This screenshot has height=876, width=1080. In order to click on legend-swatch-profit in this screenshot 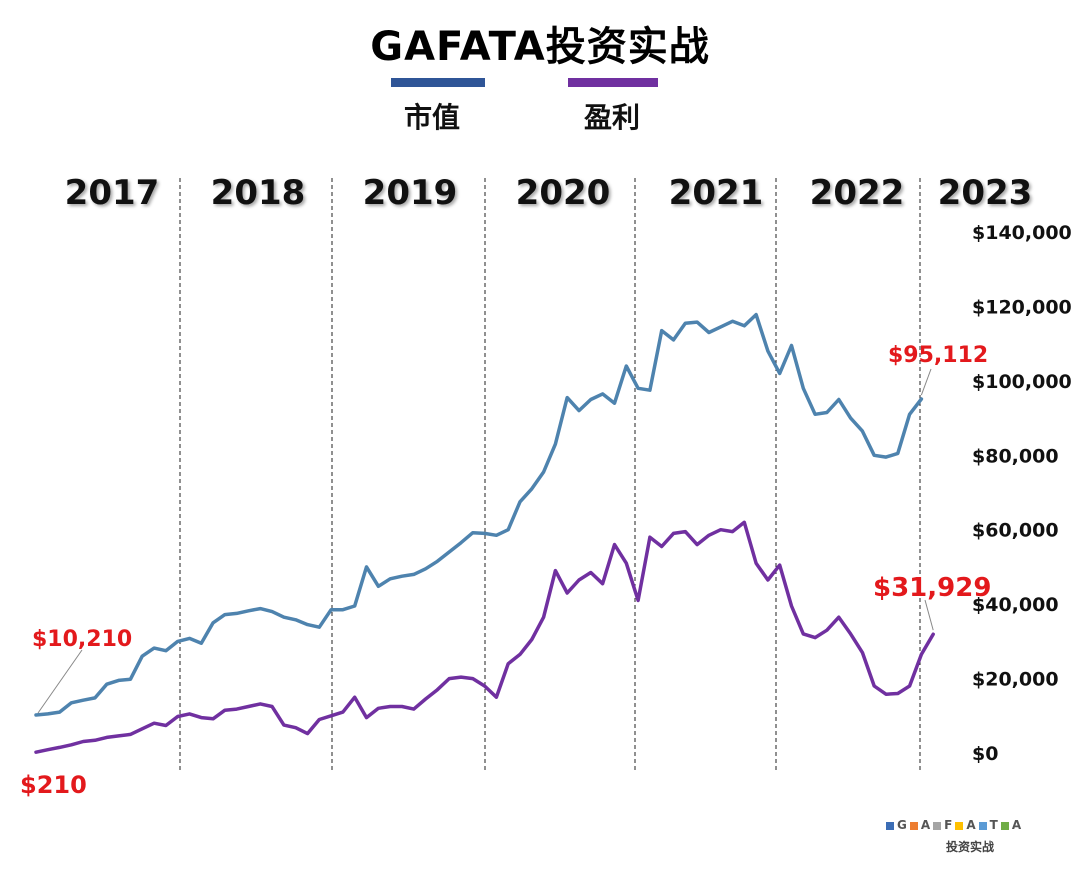, I will do `click(613, 82)`.